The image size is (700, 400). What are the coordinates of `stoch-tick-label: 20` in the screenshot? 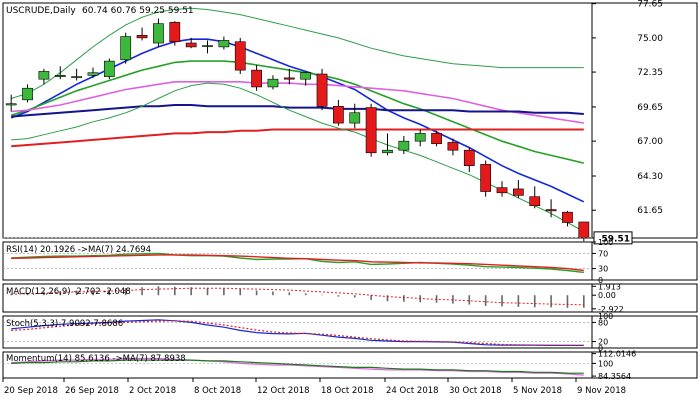 It's located at (603, 342).